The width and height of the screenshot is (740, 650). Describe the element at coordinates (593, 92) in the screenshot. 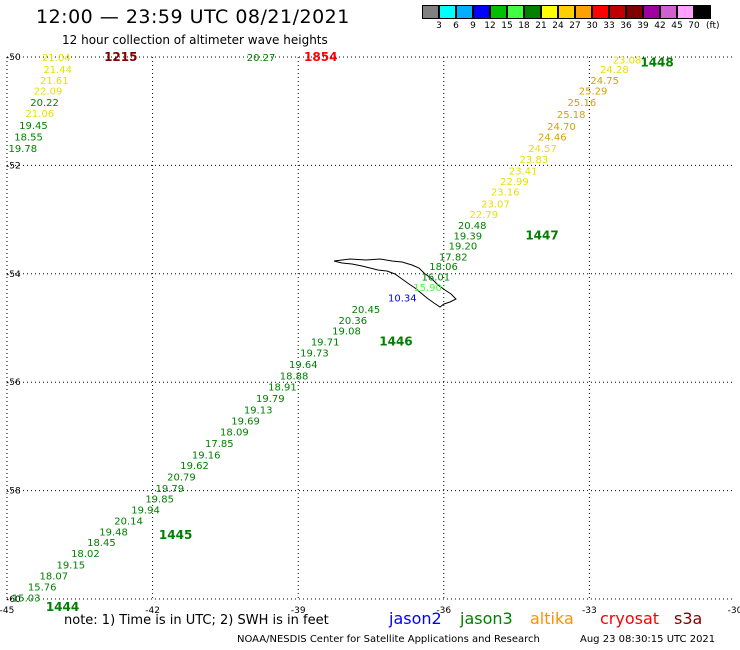

I see `wave-height-label: 25.29` at that location.